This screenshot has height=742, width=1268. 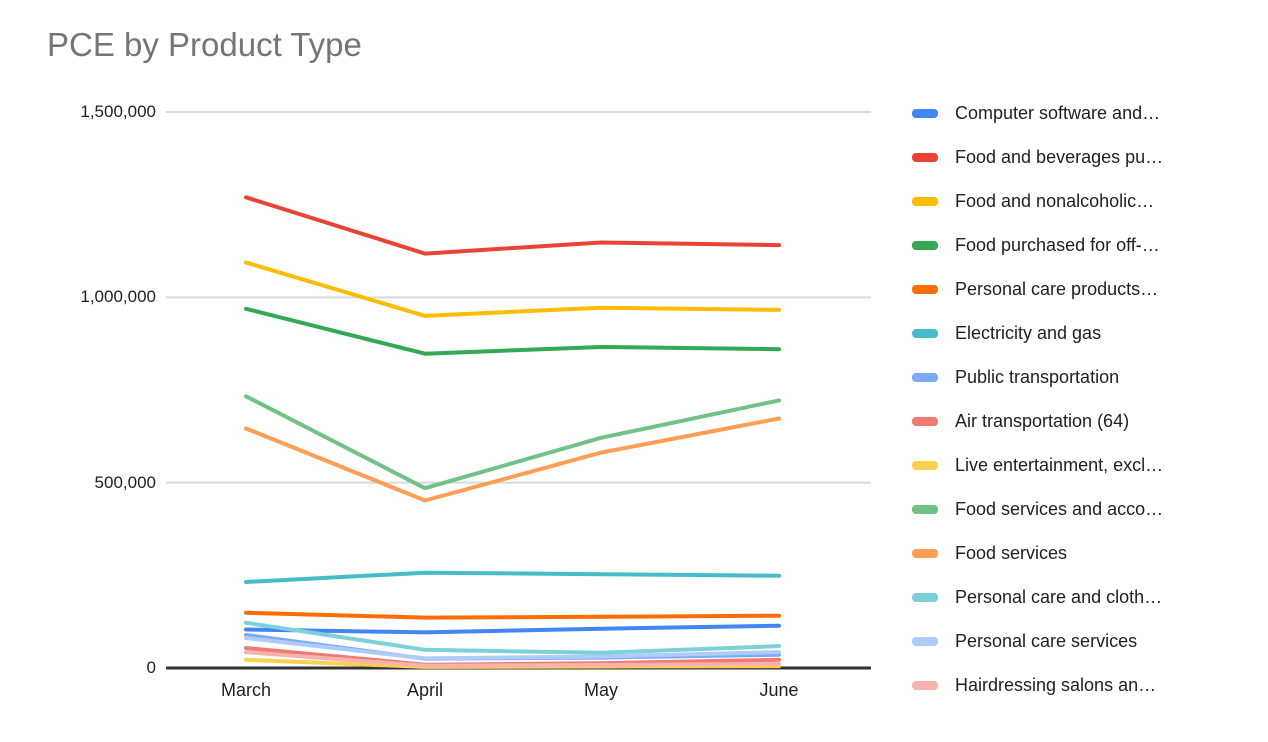 I want to click on x-axis-label-april: April, so click(x=424, y=690).